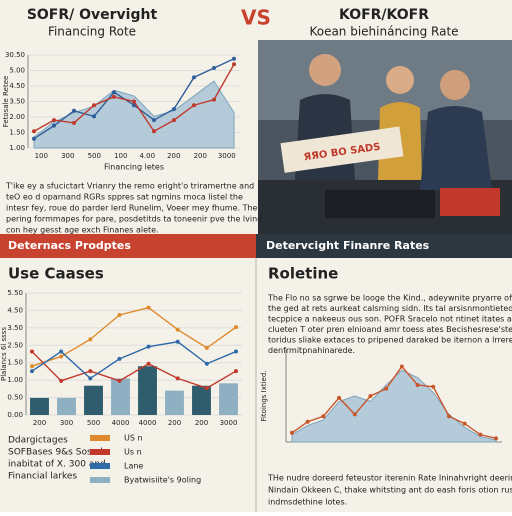 The width and height of the screenshot is (512, 516). Describe the element at coordinates (264, 395) in the screenshot. I see `y-axis-label: Fitoings Ixtied.` at that location.